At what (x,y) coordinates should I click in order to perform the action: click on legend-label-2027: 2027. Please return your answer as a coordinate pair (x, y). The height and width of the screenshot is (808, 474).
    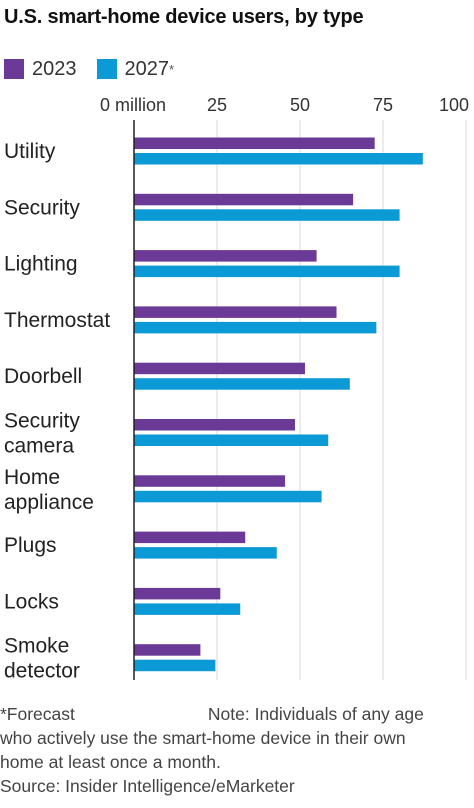
    Looking at the image, I should click on (147, 68).